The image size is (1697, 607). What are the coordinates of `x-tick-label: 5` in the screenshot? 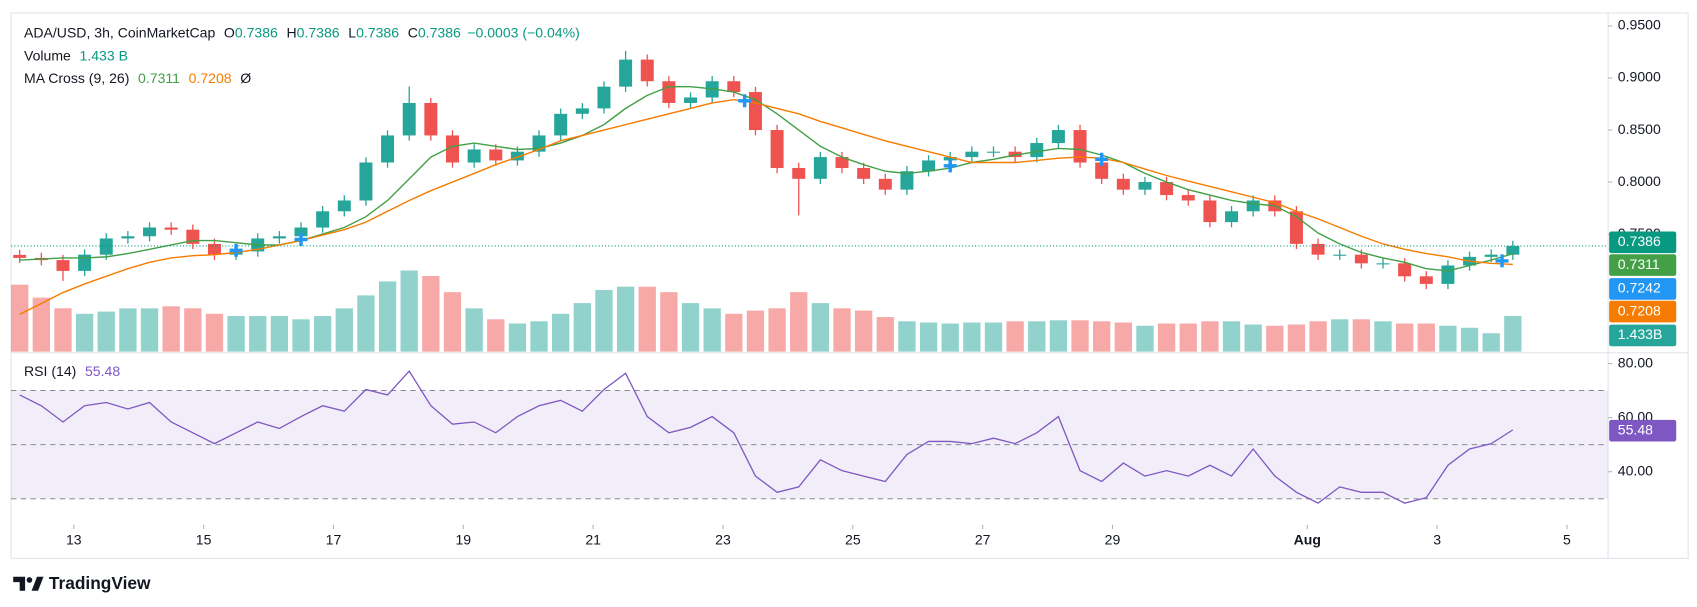 It's located at (1567, 540).